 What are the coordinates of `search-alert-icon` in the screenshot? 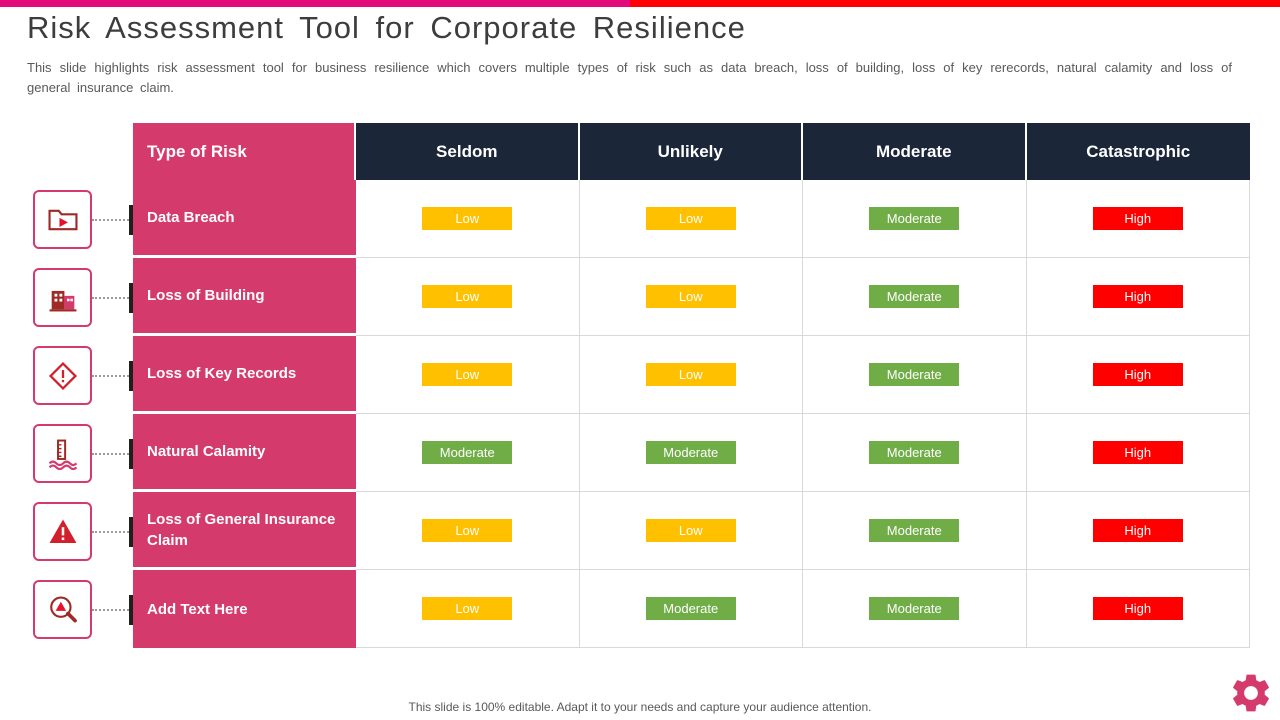 It's located at (63, 608).